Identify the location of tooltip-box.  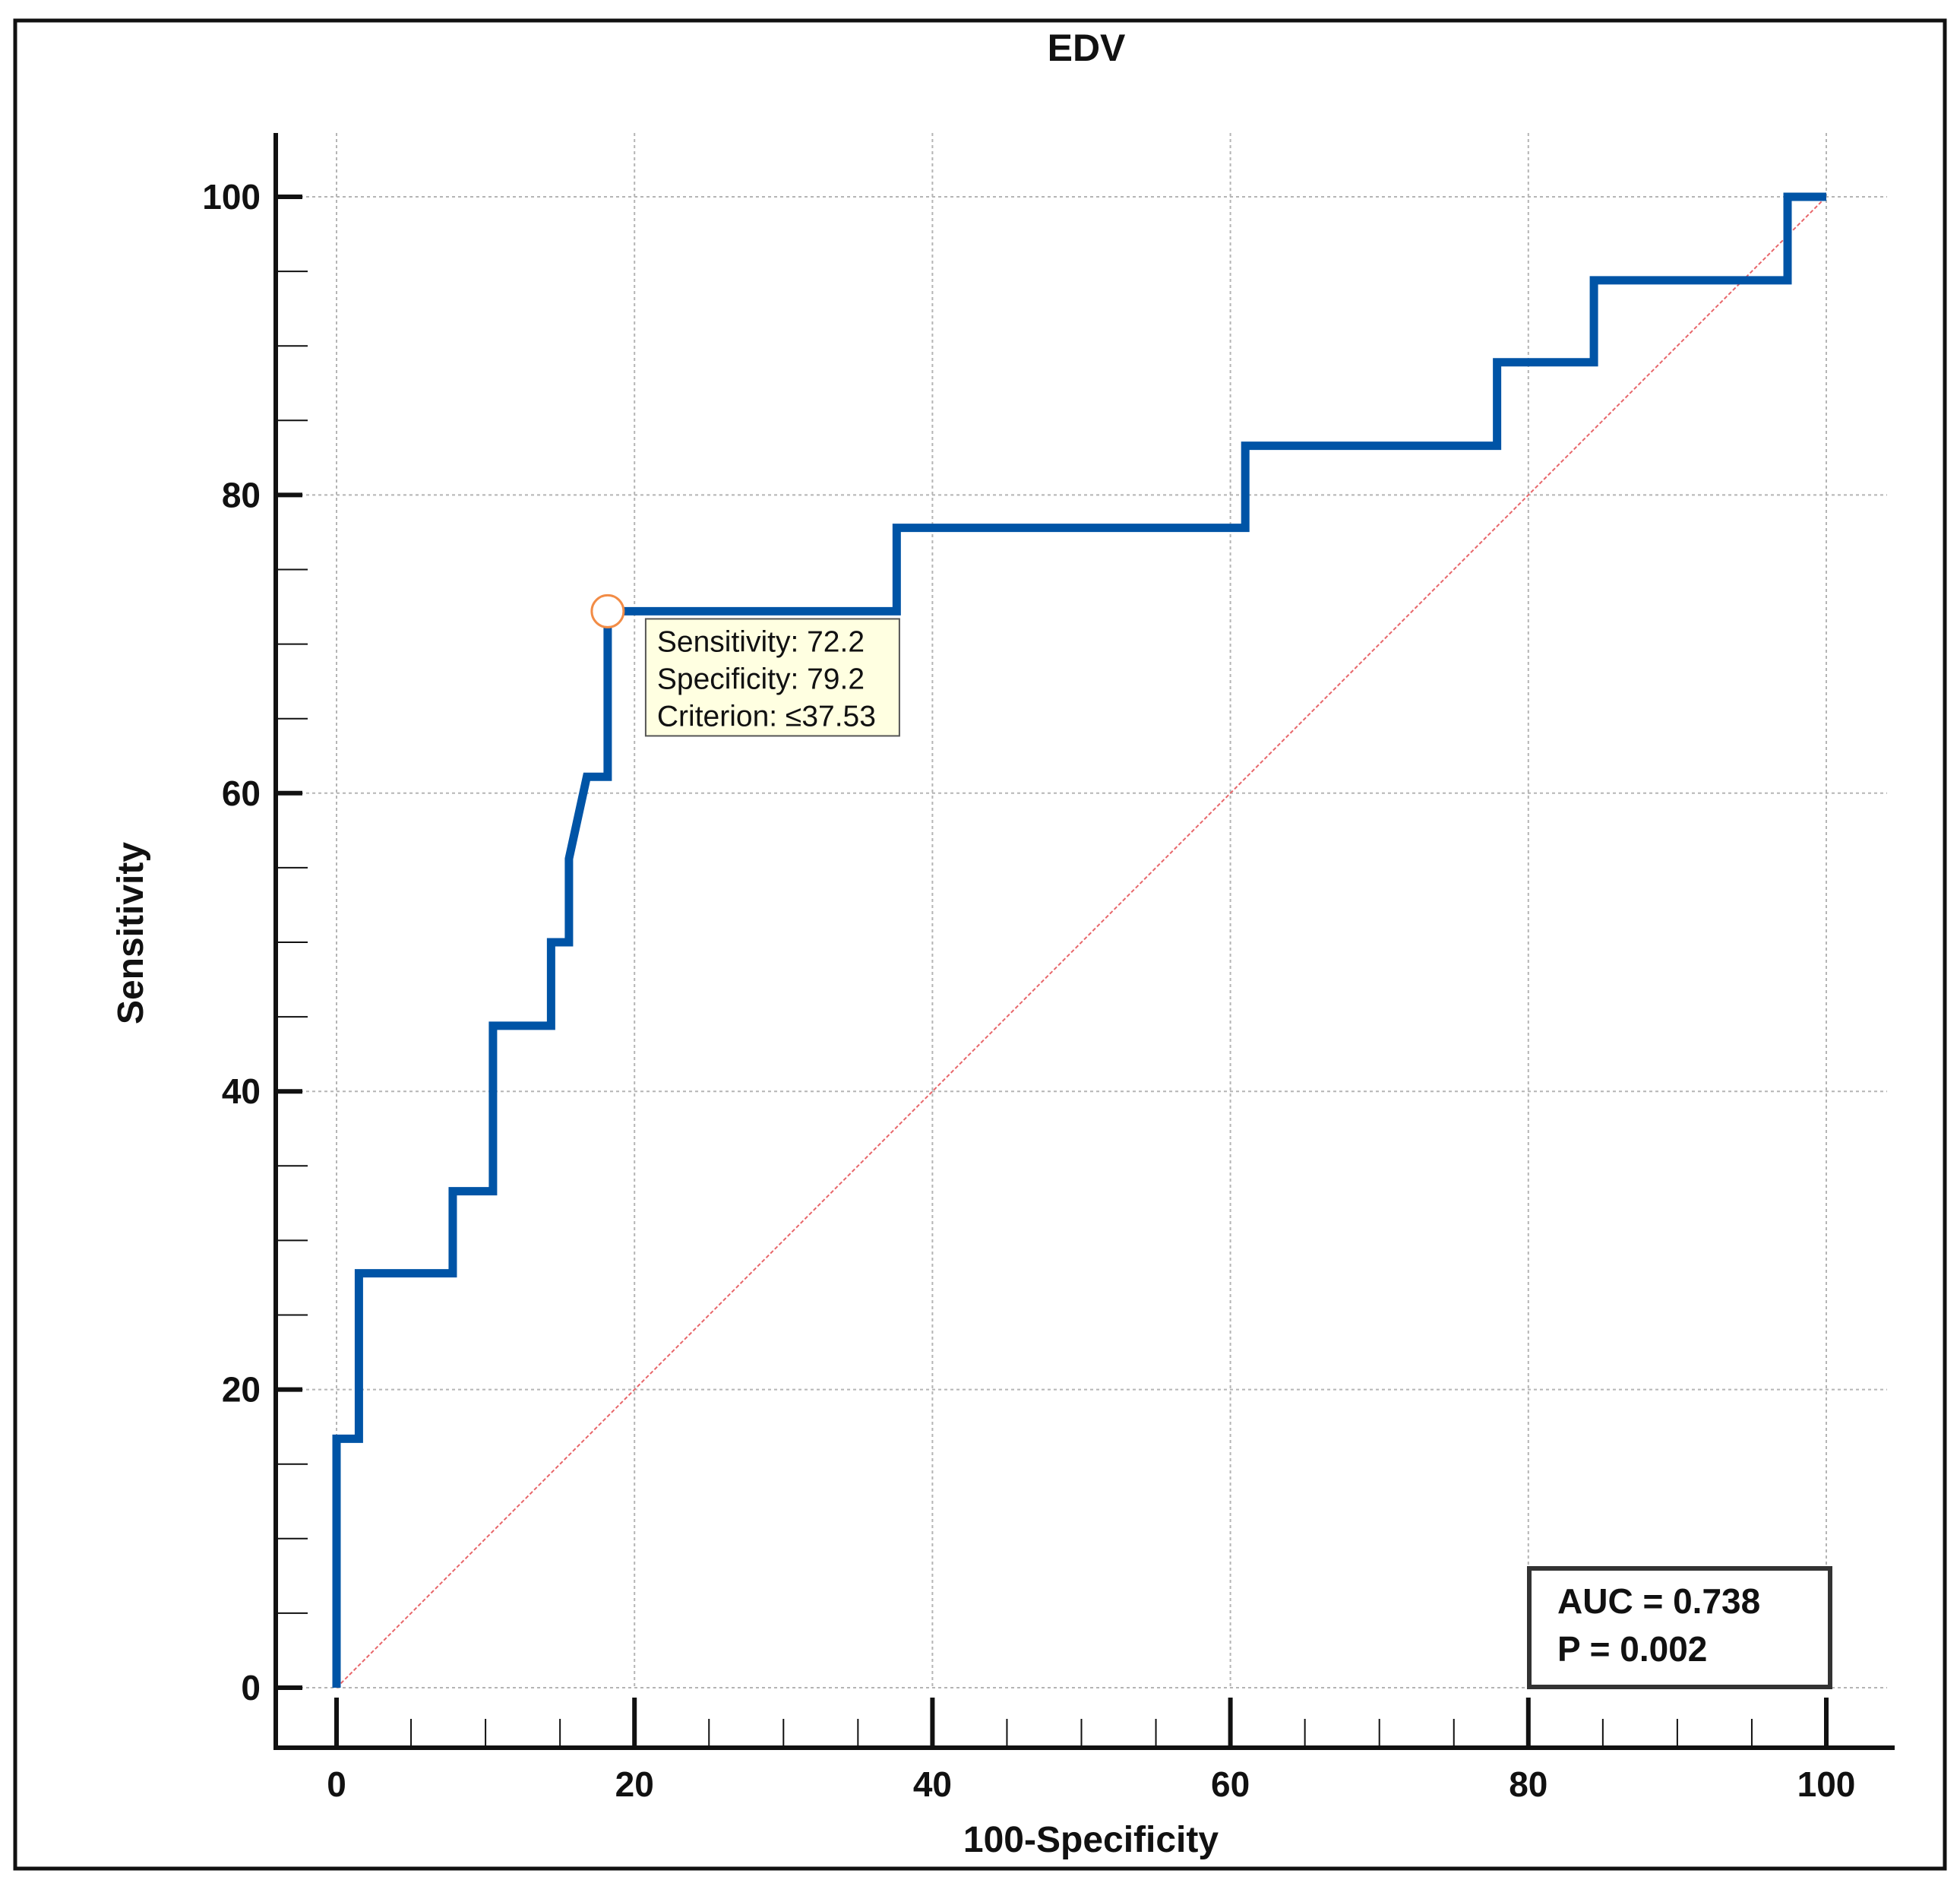
(772, 677).